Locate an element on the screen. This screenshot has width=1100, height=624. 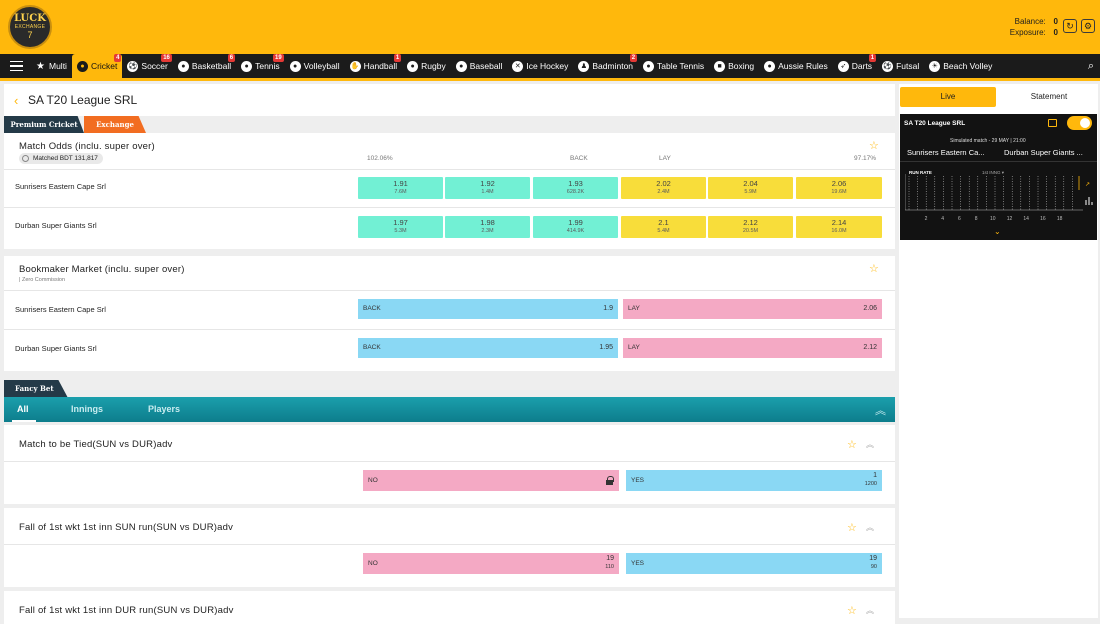
collapse-icon: ︽ is located at coordinates (880, 411).